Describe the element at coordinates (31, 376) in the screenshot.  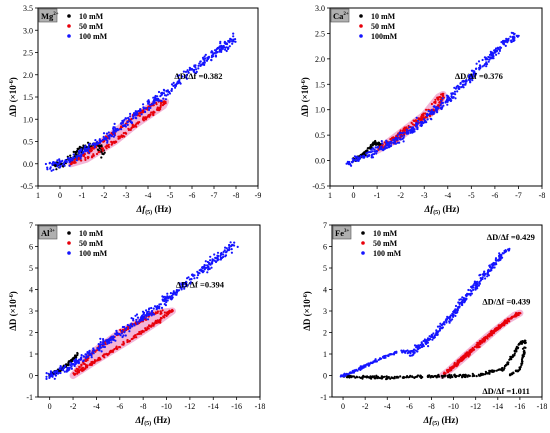
I see `y-tick-label: 0` at that location.